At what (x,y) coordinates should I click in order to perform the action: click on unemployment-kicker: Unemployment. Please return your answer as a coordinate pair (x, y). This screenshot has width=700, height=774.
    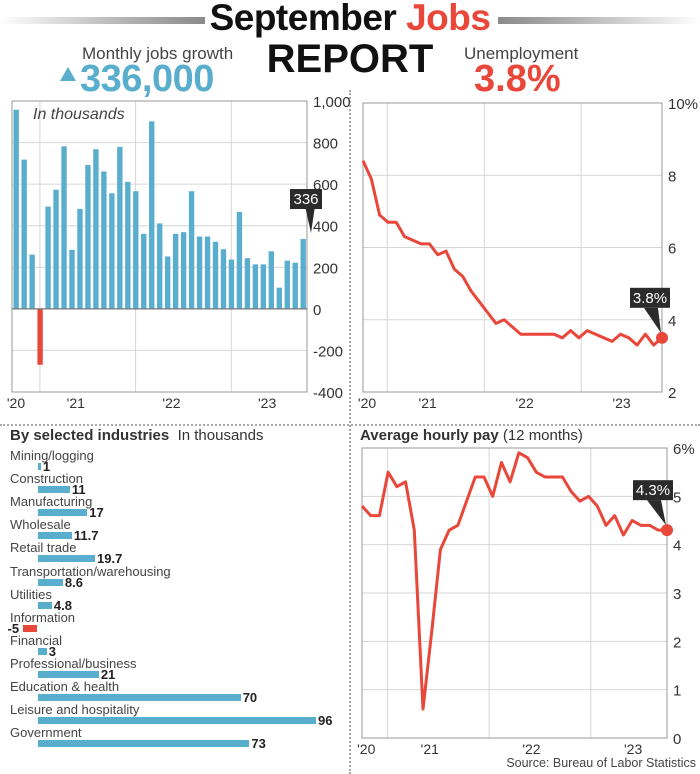
    Looking at the image, I should click on (521, 53).